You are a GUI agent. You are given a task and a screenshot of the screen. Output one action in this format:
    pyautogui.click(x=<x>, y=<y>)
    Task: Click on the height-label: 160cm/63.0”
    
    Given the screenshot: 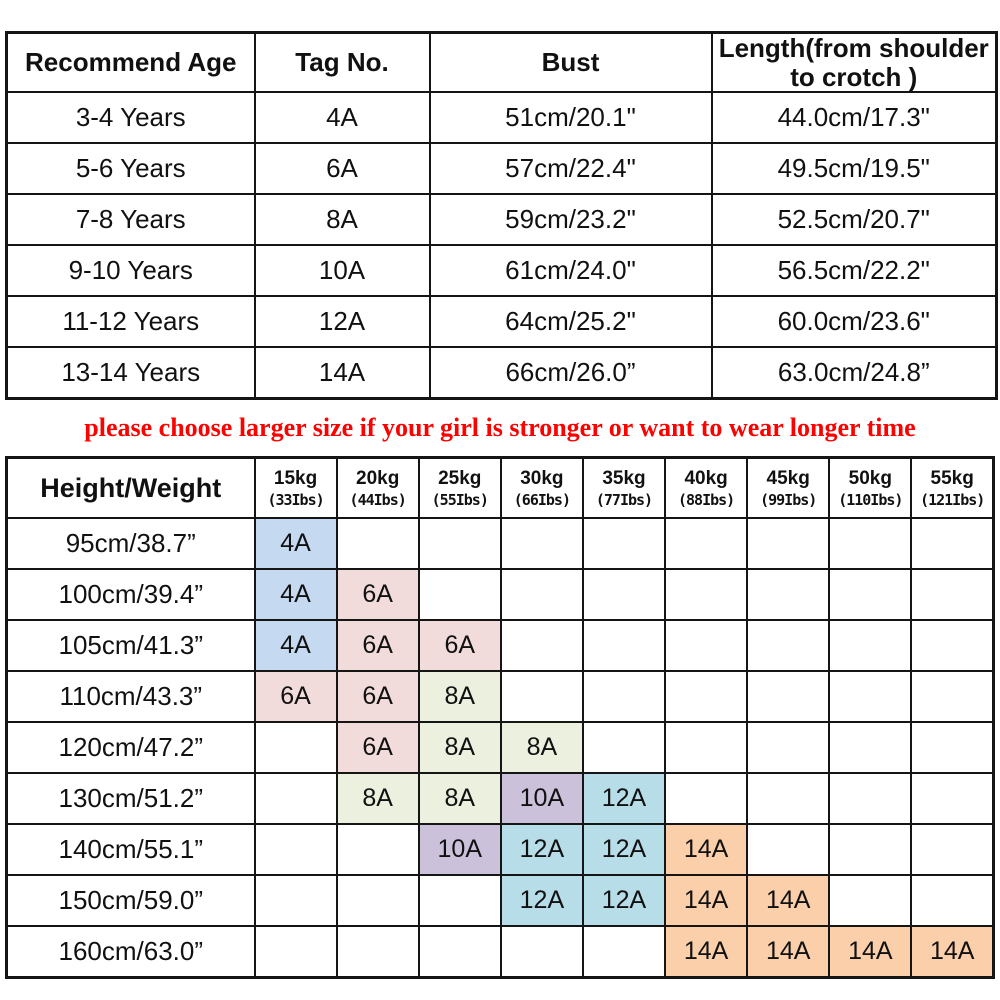 What is the action you would take?
    pyautogui.click(x=130, y=952)
    